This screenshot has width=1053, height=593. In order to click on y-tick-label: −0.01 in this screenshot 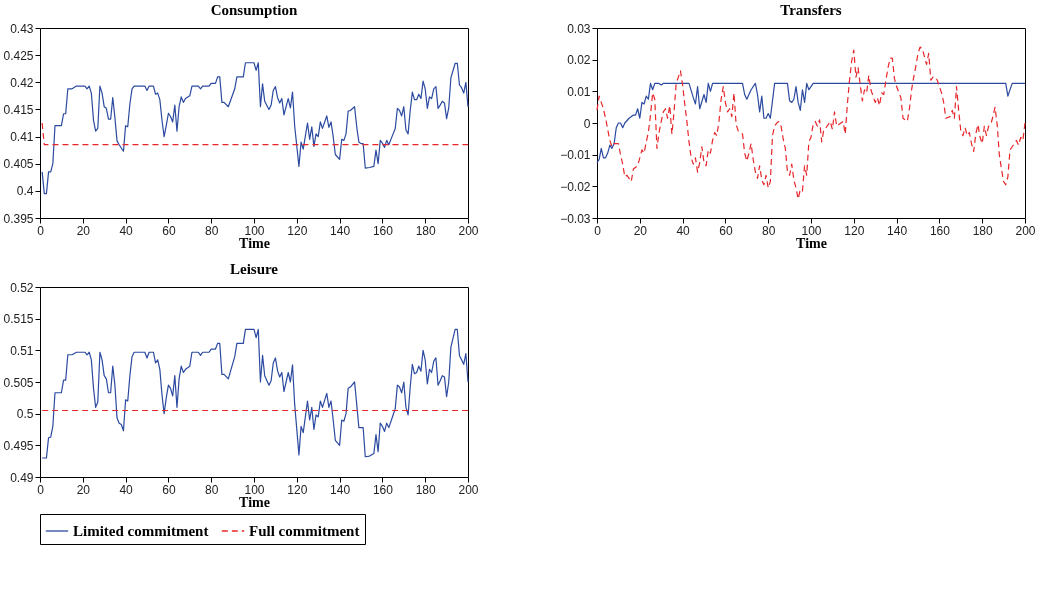, I will do `click(575, 155)`.